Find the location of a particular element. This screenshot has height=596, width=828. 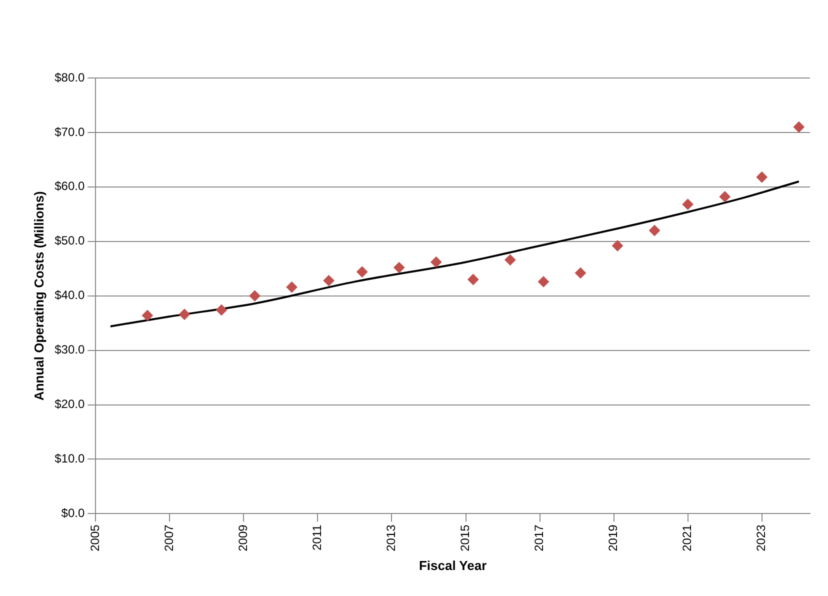

x-tick-label: 2021 is located at coordinates (687, 538).